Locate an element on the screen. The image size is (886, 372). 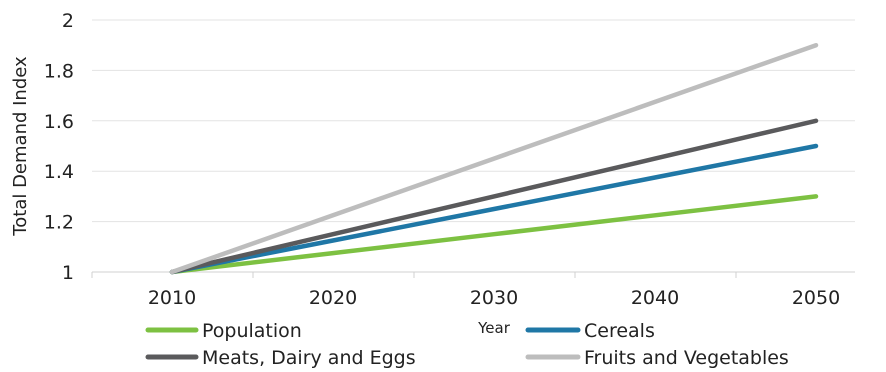
x-tick-label: 2010 is located at coordinates (172, 298).